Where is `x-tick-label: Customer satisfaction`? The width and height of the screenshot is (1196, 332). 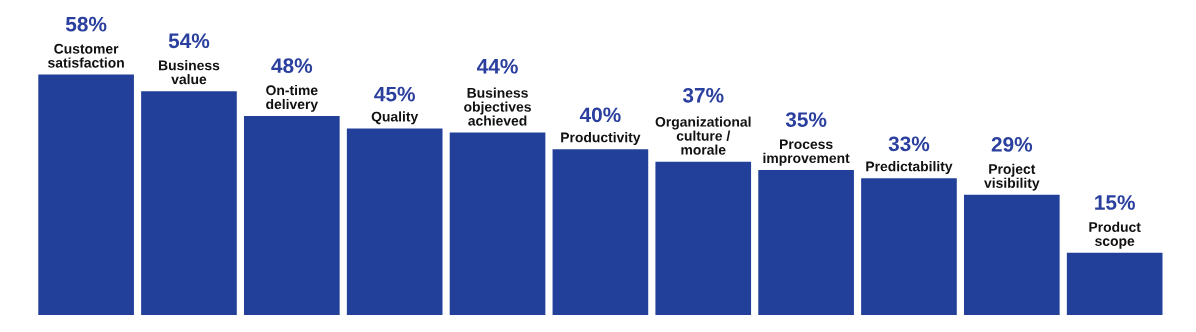 x-tick-label: Customer satisfaction is located at coordinates (86, 55).